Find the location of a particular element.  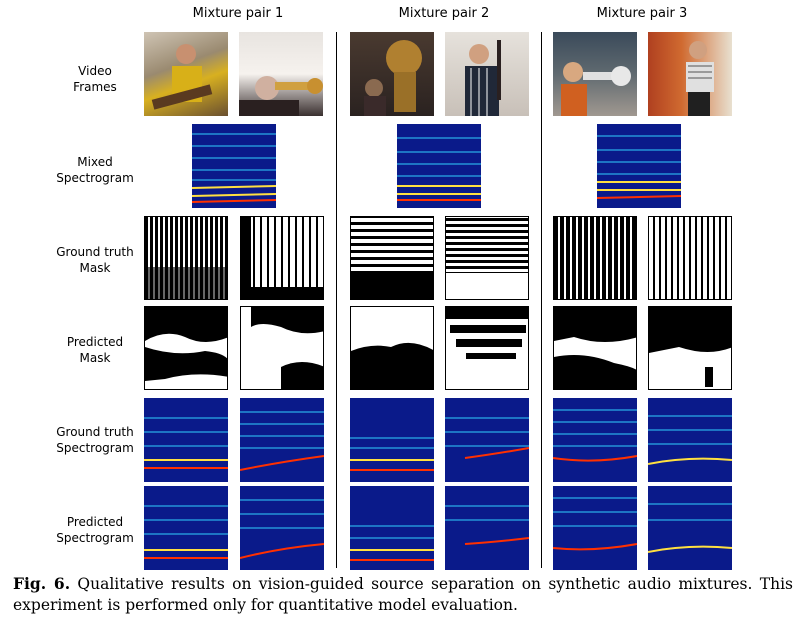

predicted-spectrogram-1b is located at coordinates (282, 528).